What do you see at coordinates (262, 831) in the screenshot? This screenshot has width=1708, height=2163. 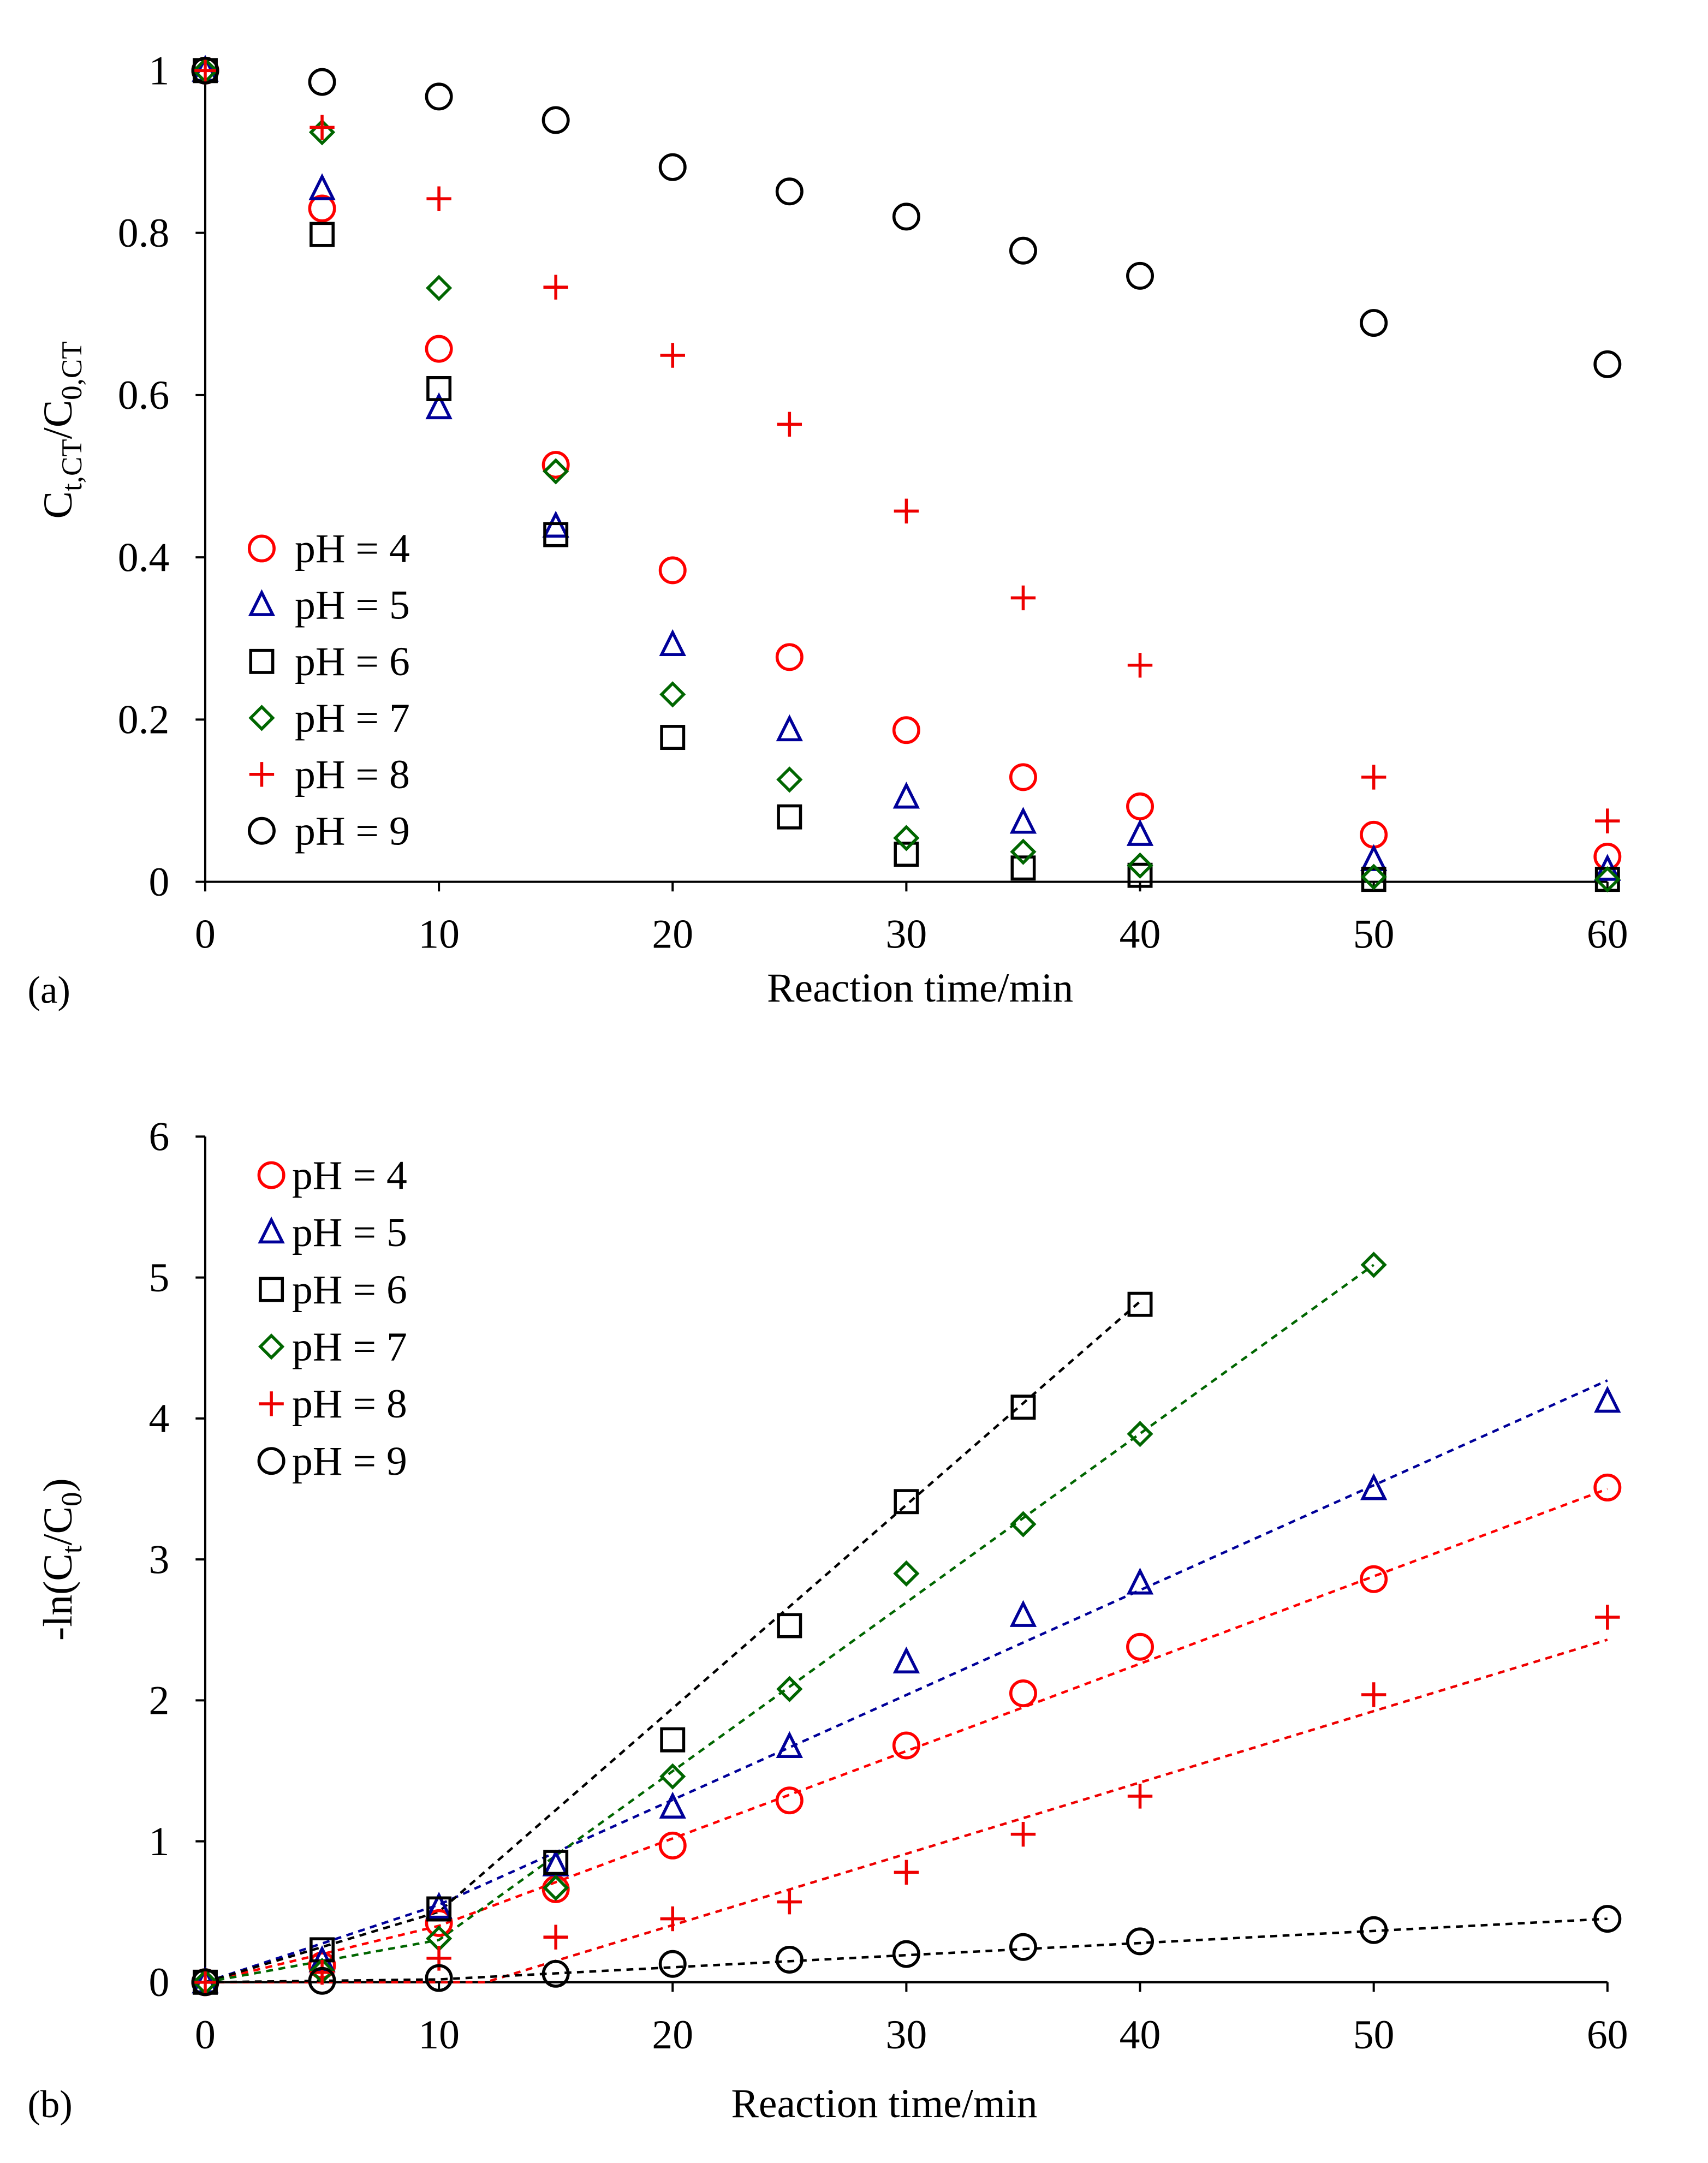 I see `legend-marker-pH9` at bounding box center [262, 831].